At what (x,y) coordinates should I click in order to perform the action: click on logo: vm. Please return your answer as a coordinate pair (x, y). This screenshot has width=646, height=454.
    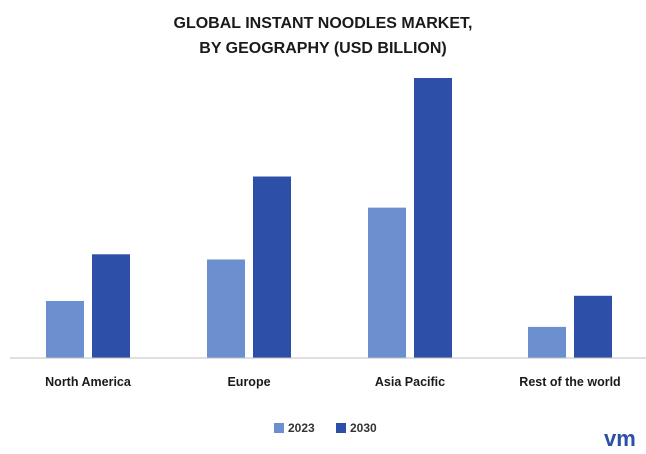
    Looking at the image, I should click on (620, 438).